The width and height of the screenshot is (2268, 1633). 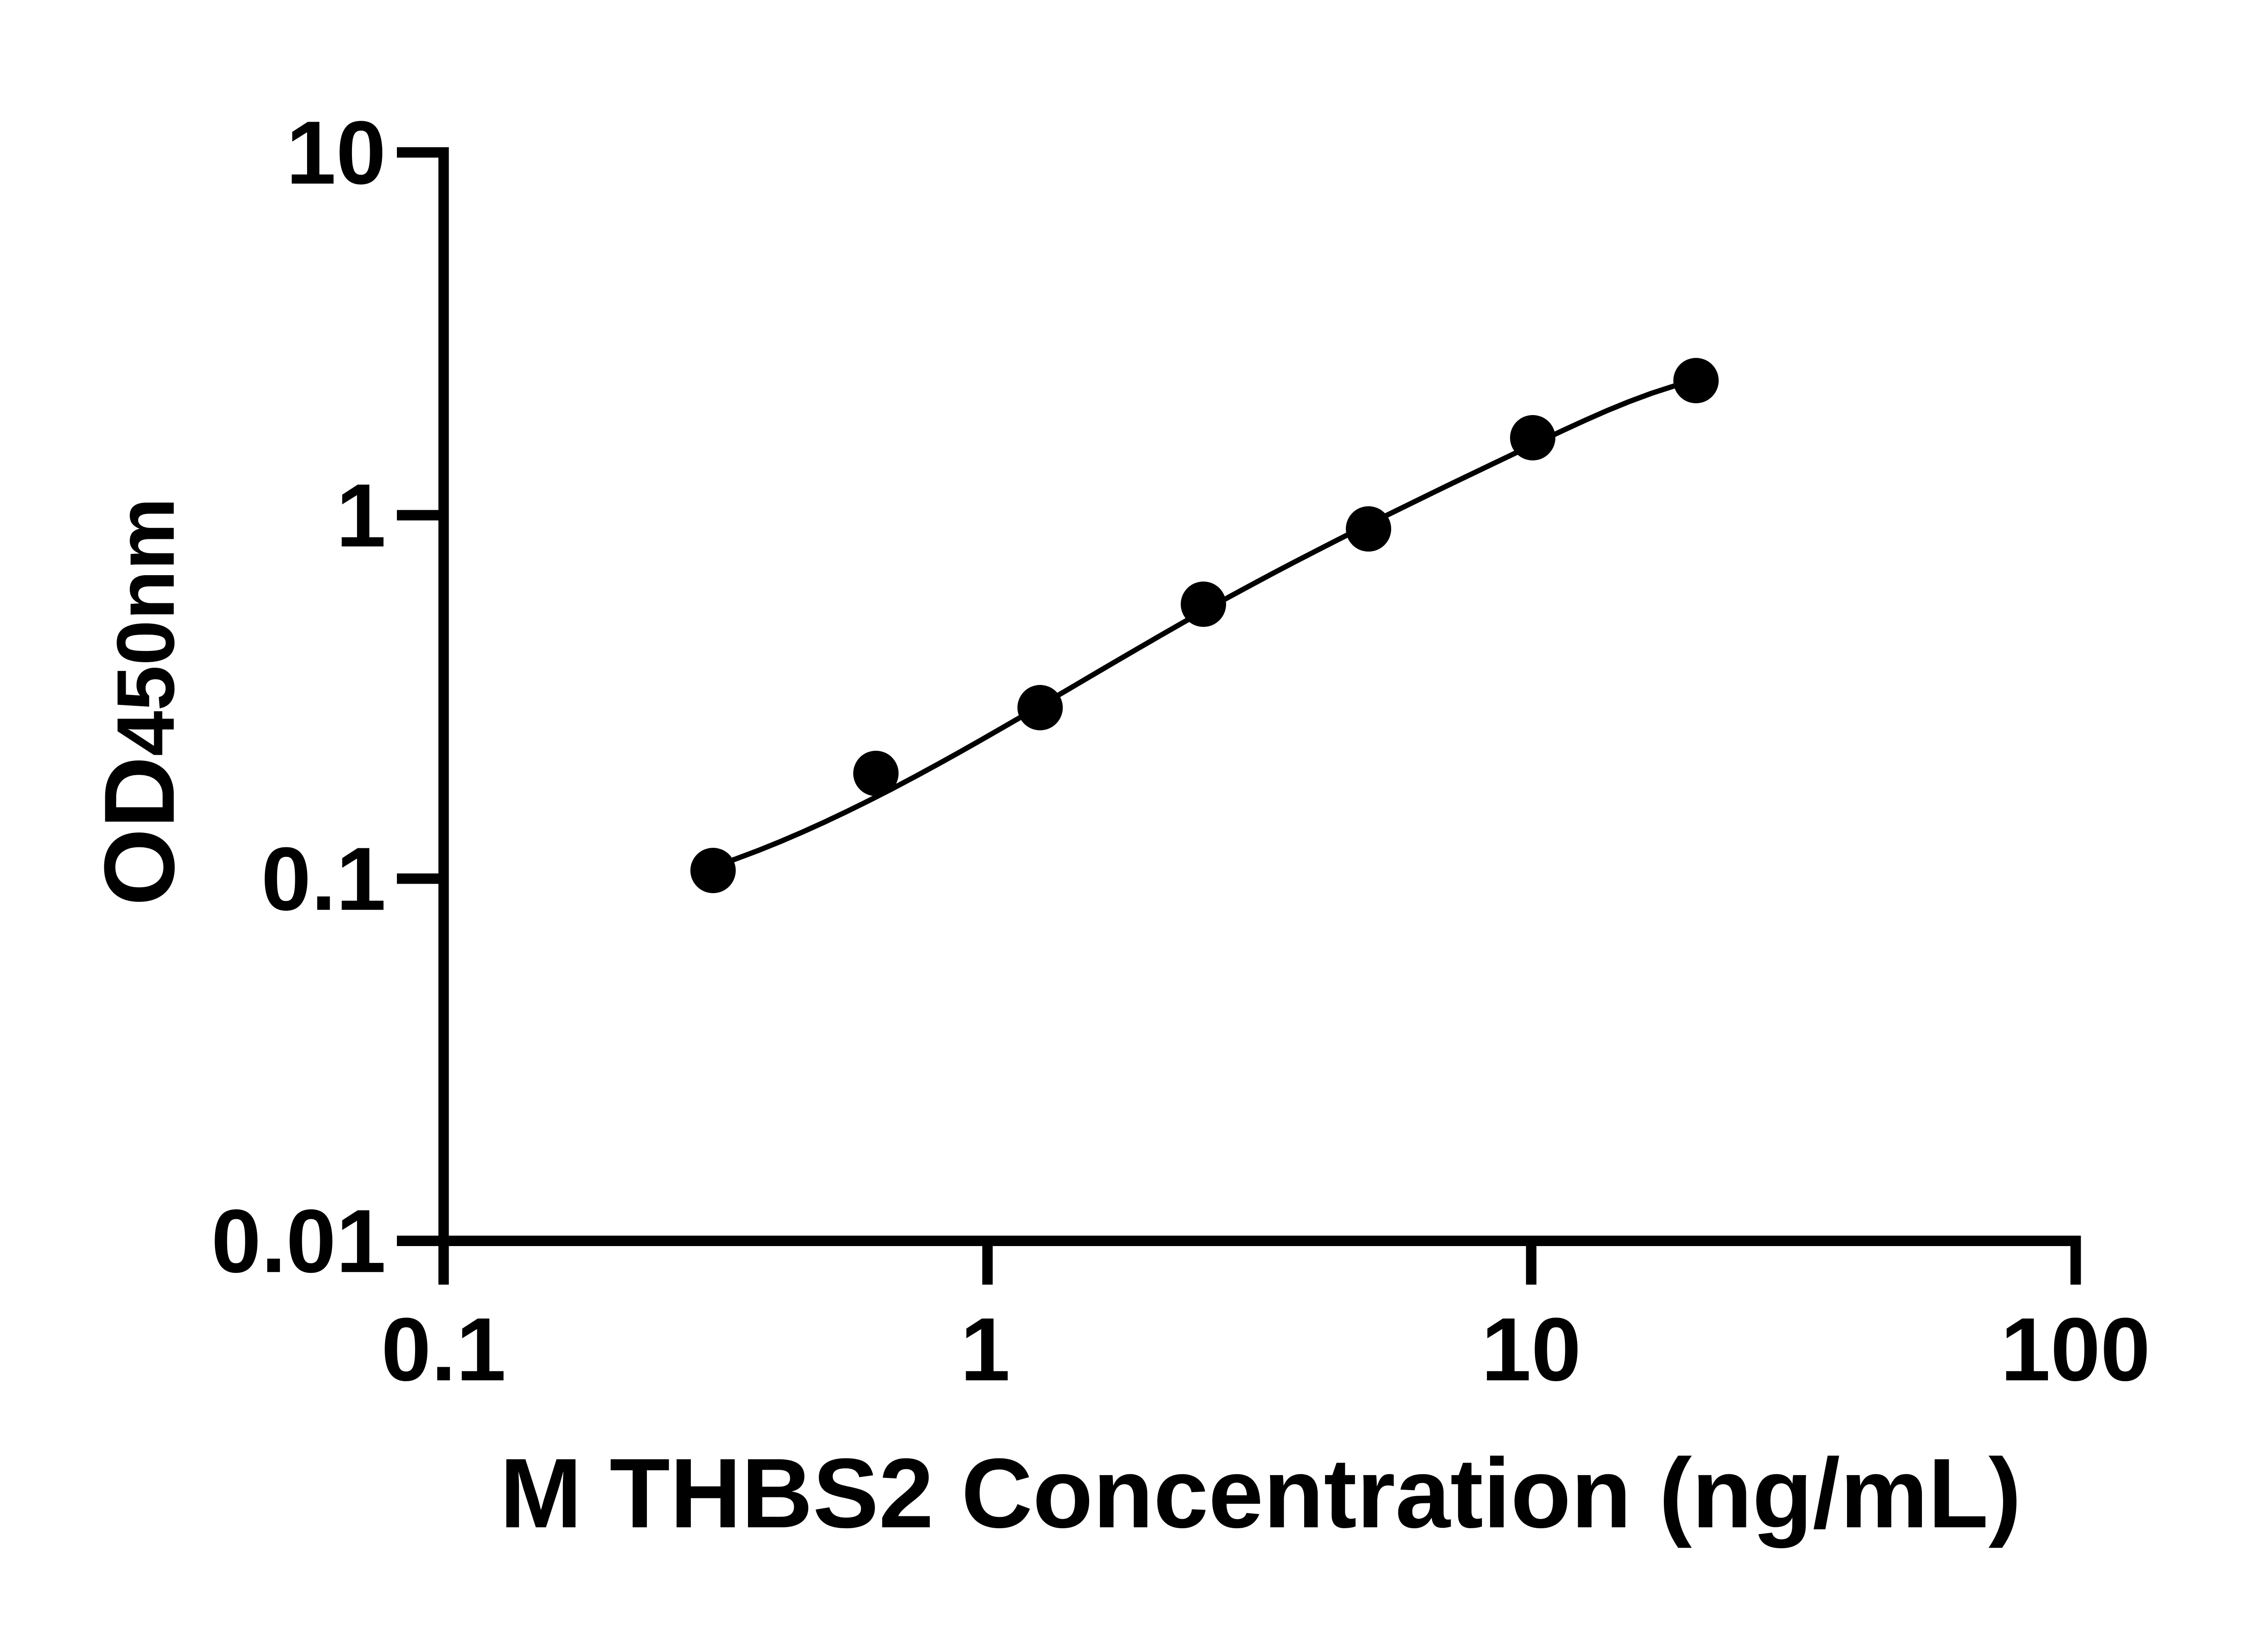 I want to click on svg-text: 0.01, so click(x=298, y=1241).